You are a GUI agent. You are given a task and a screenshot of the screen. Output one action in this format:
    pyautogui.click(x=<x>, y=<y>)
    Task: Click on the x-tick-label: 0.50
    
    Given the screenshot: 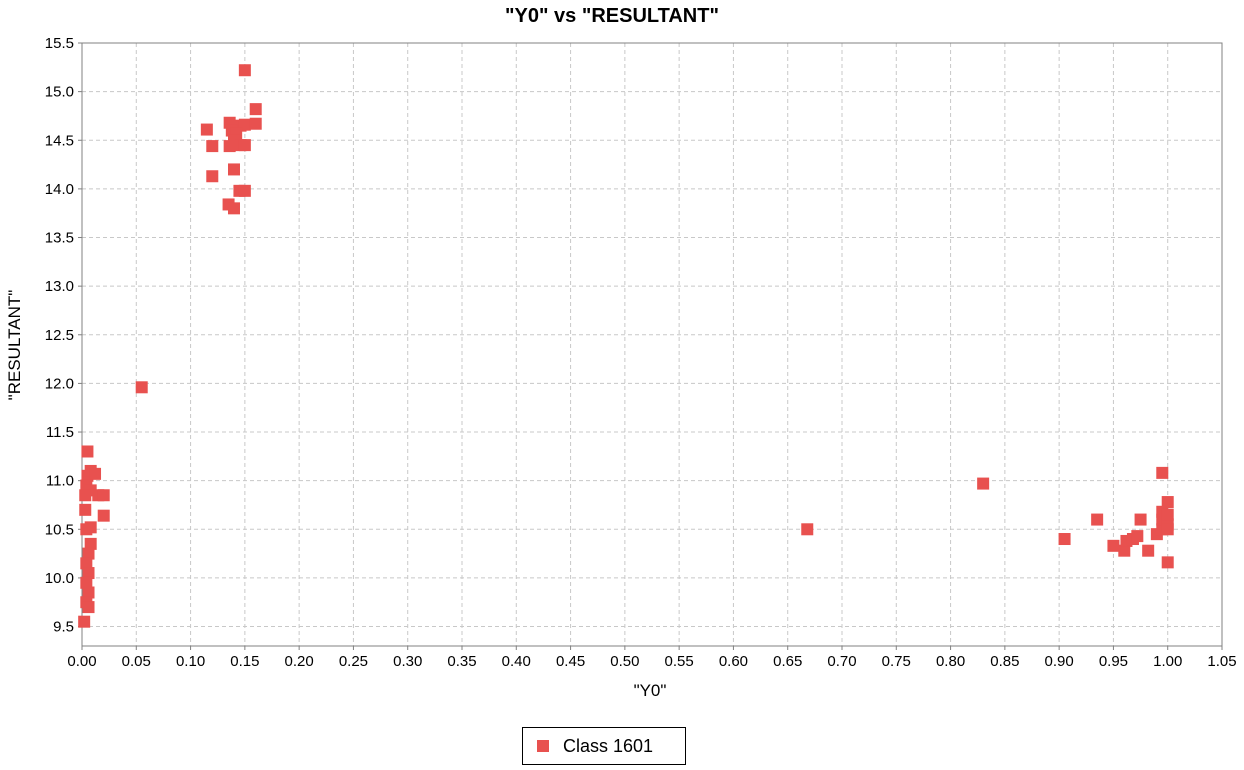 What is the action you would take?
    pyautogui.click(x=624, y=661)
    